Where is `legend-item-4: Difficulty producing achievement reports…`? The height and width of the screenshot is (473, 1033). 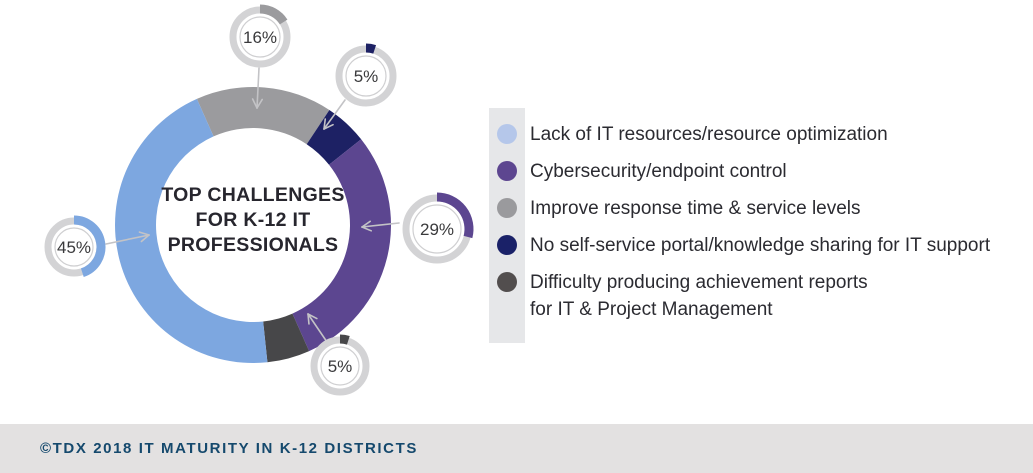 legend-item-4: Difficulty producing achievement reports… is located at coordinates (739, 296).